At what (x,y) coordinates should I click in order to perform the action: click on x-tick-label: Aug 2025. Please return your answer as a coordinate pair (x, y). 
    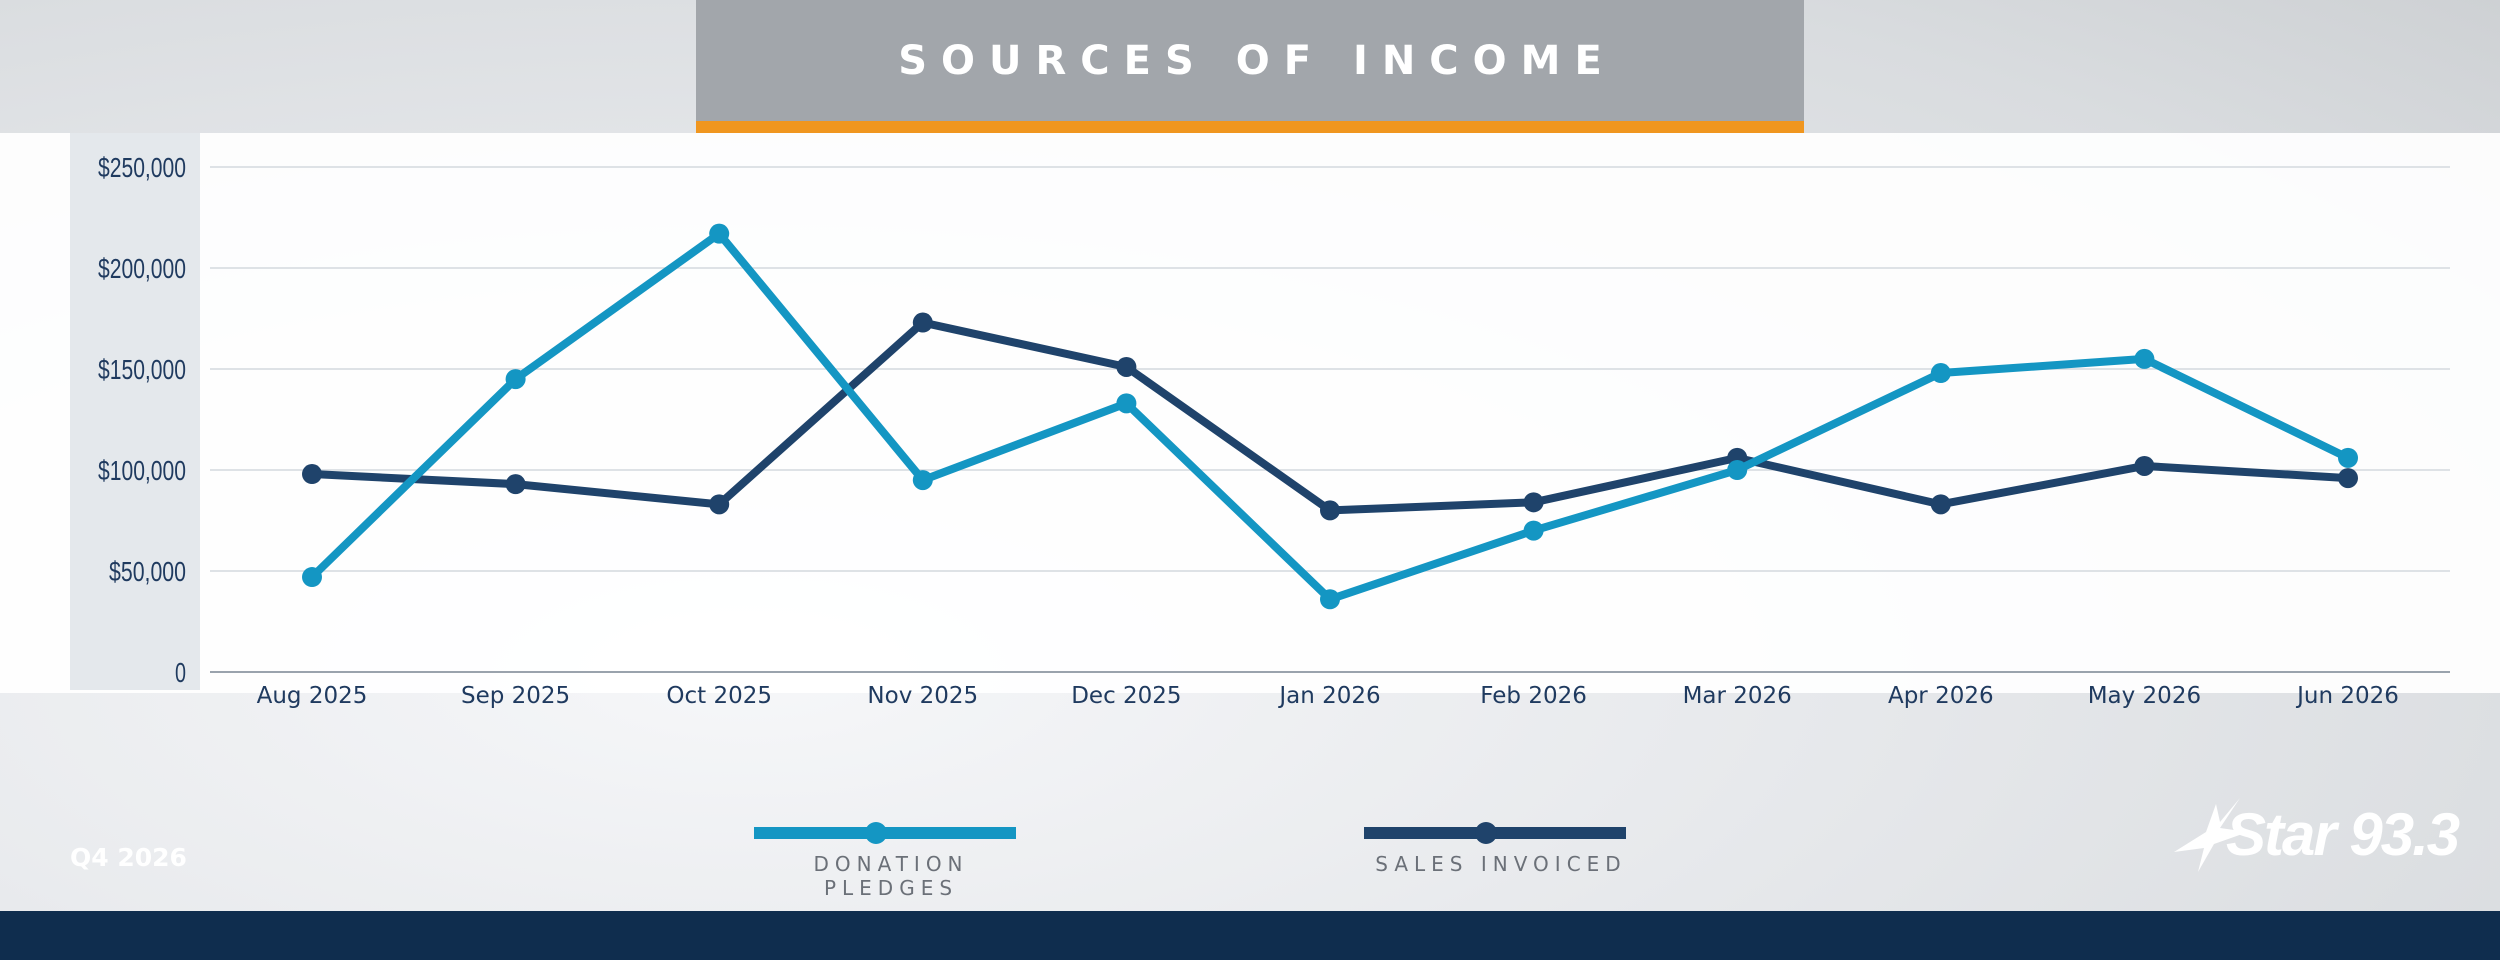
    Looking at the image, I should click on (312, 696).